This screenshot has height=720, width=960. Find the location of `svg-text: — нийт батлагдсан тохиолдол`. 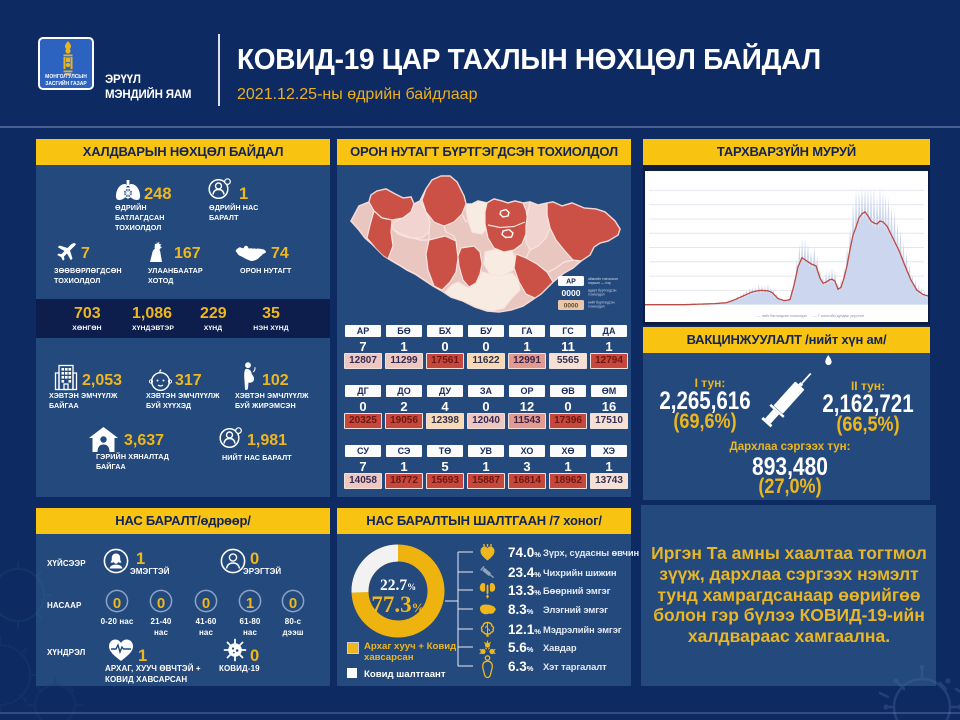

svg-text: — нийт батлагдсан тохиолдол is located at coordinates (782, 316).